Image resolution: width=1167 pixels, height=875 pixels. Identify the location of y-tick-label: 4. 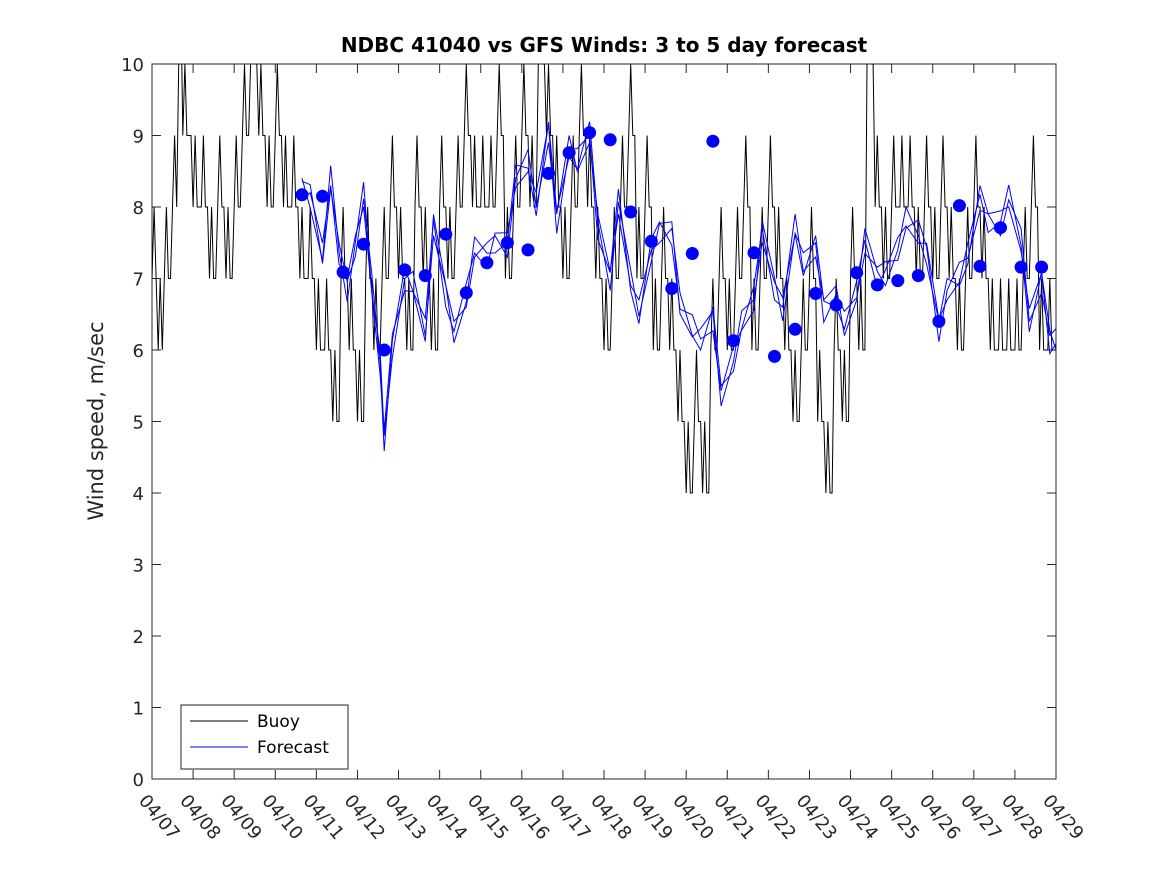
(138, 494).